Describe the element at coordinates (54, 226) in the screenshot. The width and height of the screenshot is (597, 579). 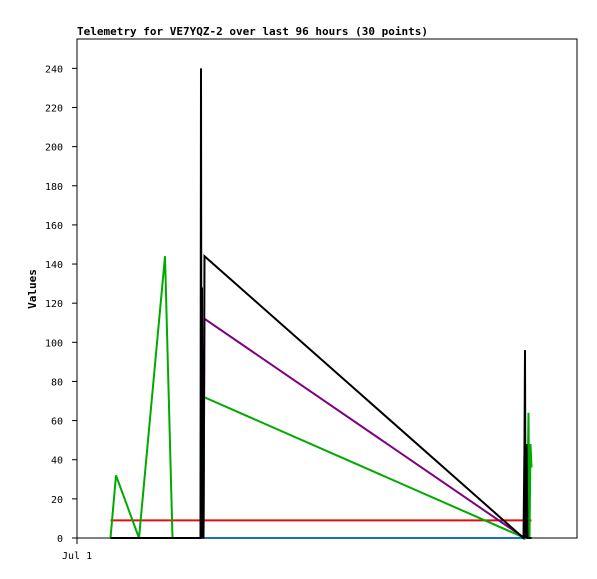
I see `y-tick-label: 160` at that location.